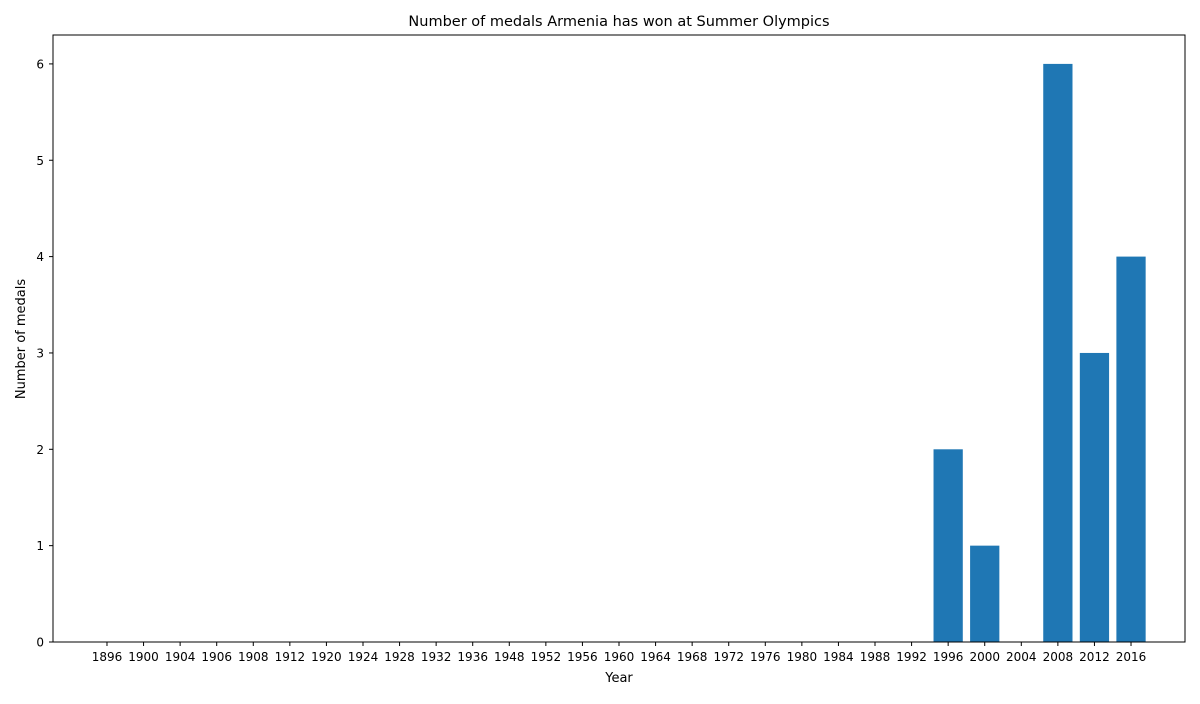 The height and width of the screenshot is (704, 1200). I want to click on x-tick-label: 1948, so click(509, 657).